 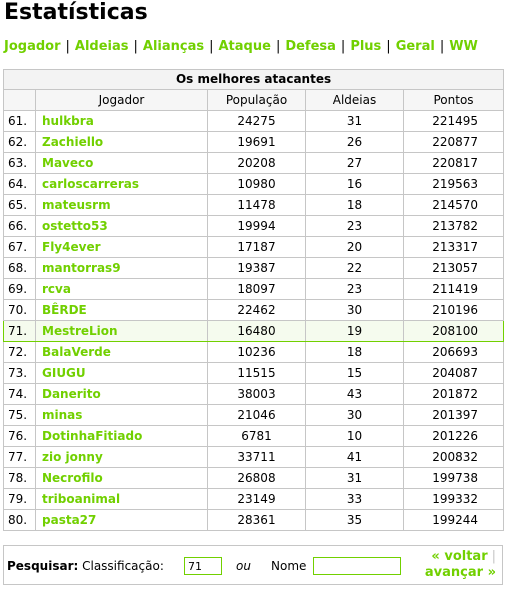 What do you see at coordinates (121, 121) in the screenshot?
I see `player-link: hulkbra` at bounding box center [121, 121].